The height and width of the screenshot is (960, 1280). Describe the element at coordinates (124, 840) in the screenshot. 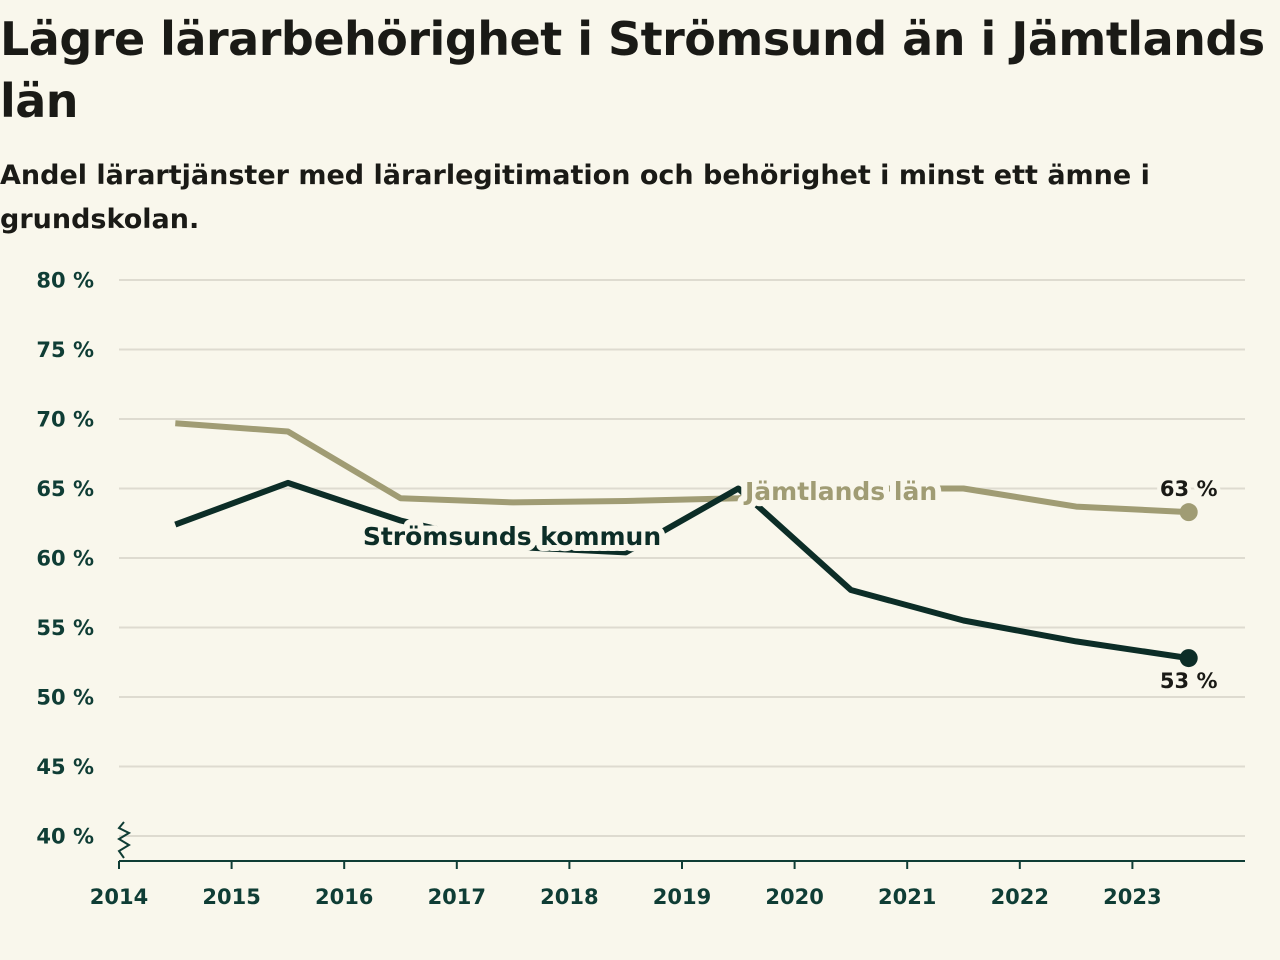

I see `axis-break-icon` at that location.